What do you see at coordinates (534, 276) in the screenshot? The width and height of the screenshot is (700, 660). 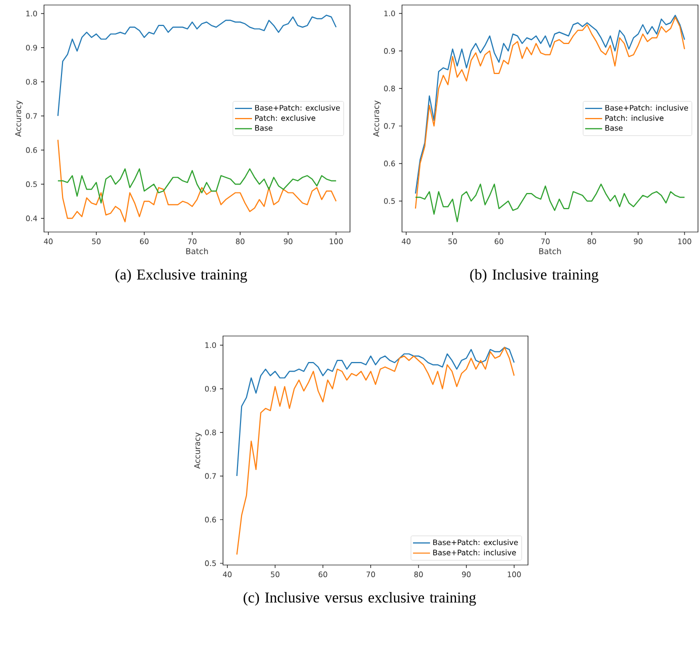 I see `text: (b) Inclusive training` at bounding box center [534, 276].